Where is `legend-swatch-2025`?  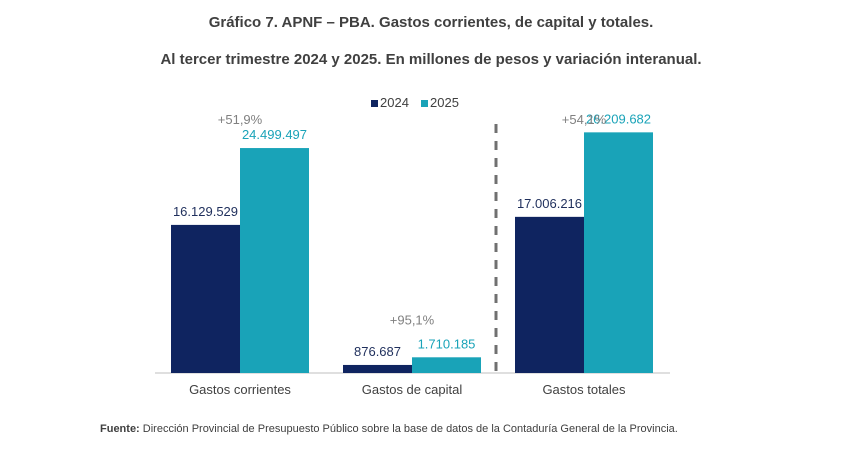 legend-swatch-2025 is located at coordinates (424, 103).